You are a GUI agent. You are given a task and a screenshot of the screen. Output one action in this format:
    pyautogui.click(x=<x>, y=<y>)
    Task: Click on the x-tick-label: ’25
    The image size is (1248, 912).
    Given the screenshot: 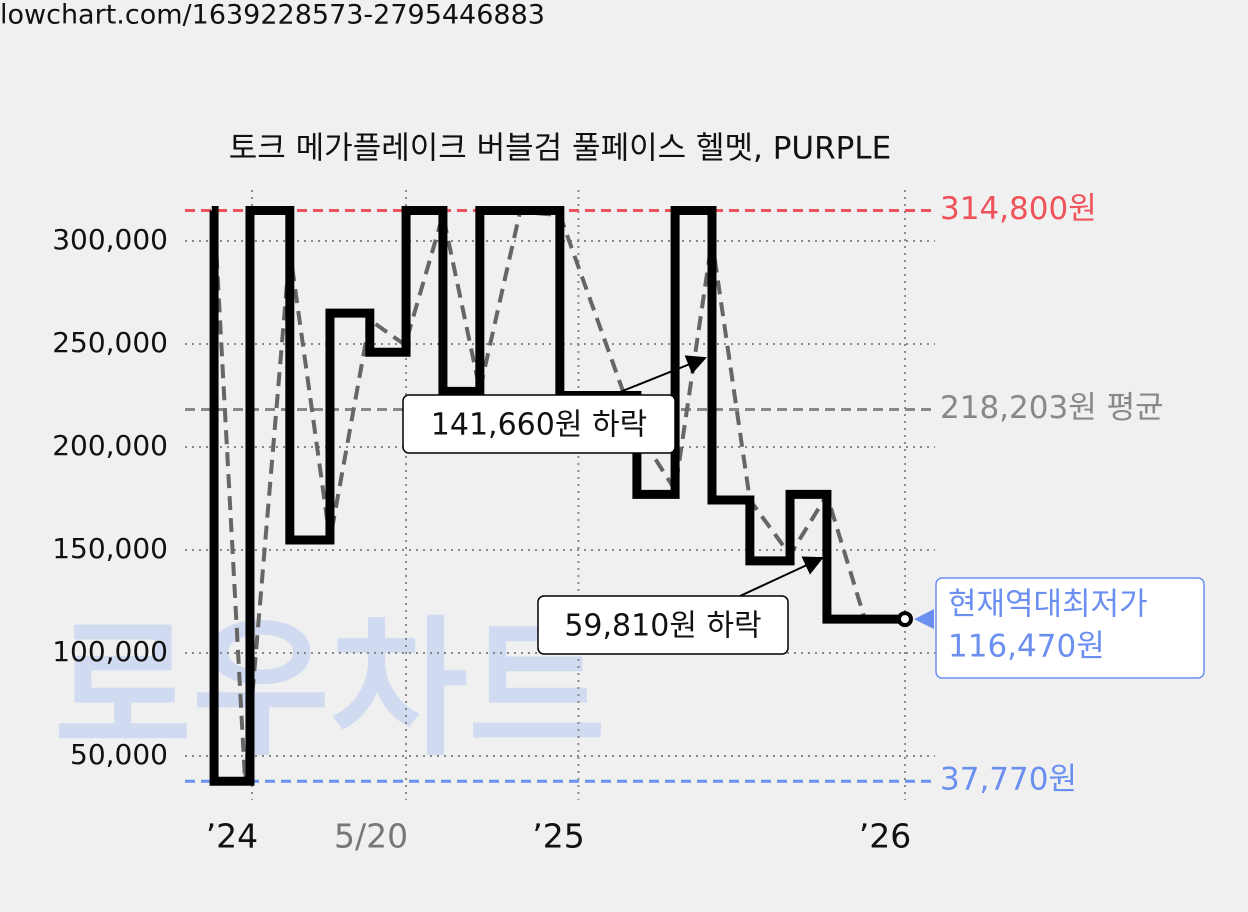 What is the action you would take?
    pyautogui.click(x=558, y=836)
    